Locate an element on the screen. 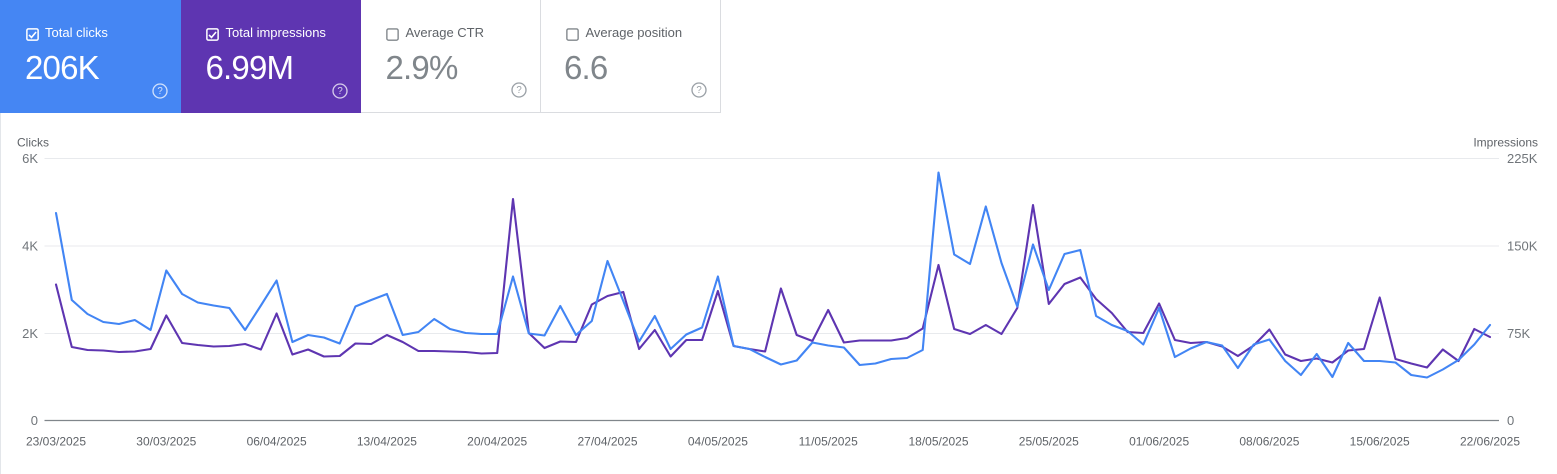 The image size is (1557, 474). svg-text: 15/06/2025 is located at coordinates (1380, 442).